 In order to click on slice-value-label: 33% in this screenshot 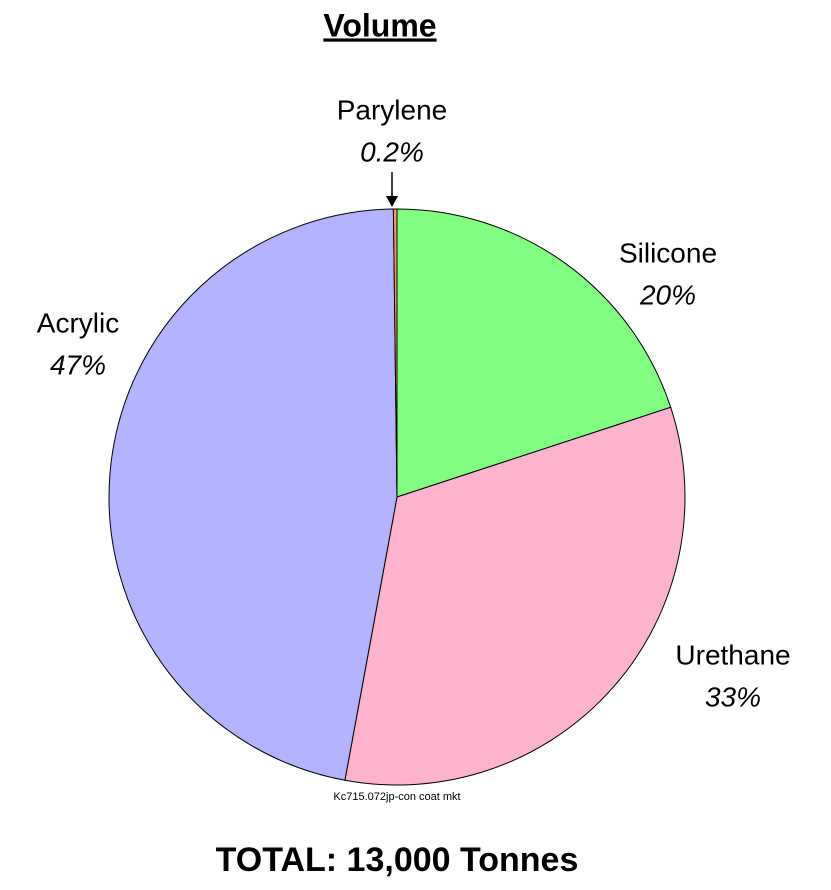, I will do `click(733, 696)`.